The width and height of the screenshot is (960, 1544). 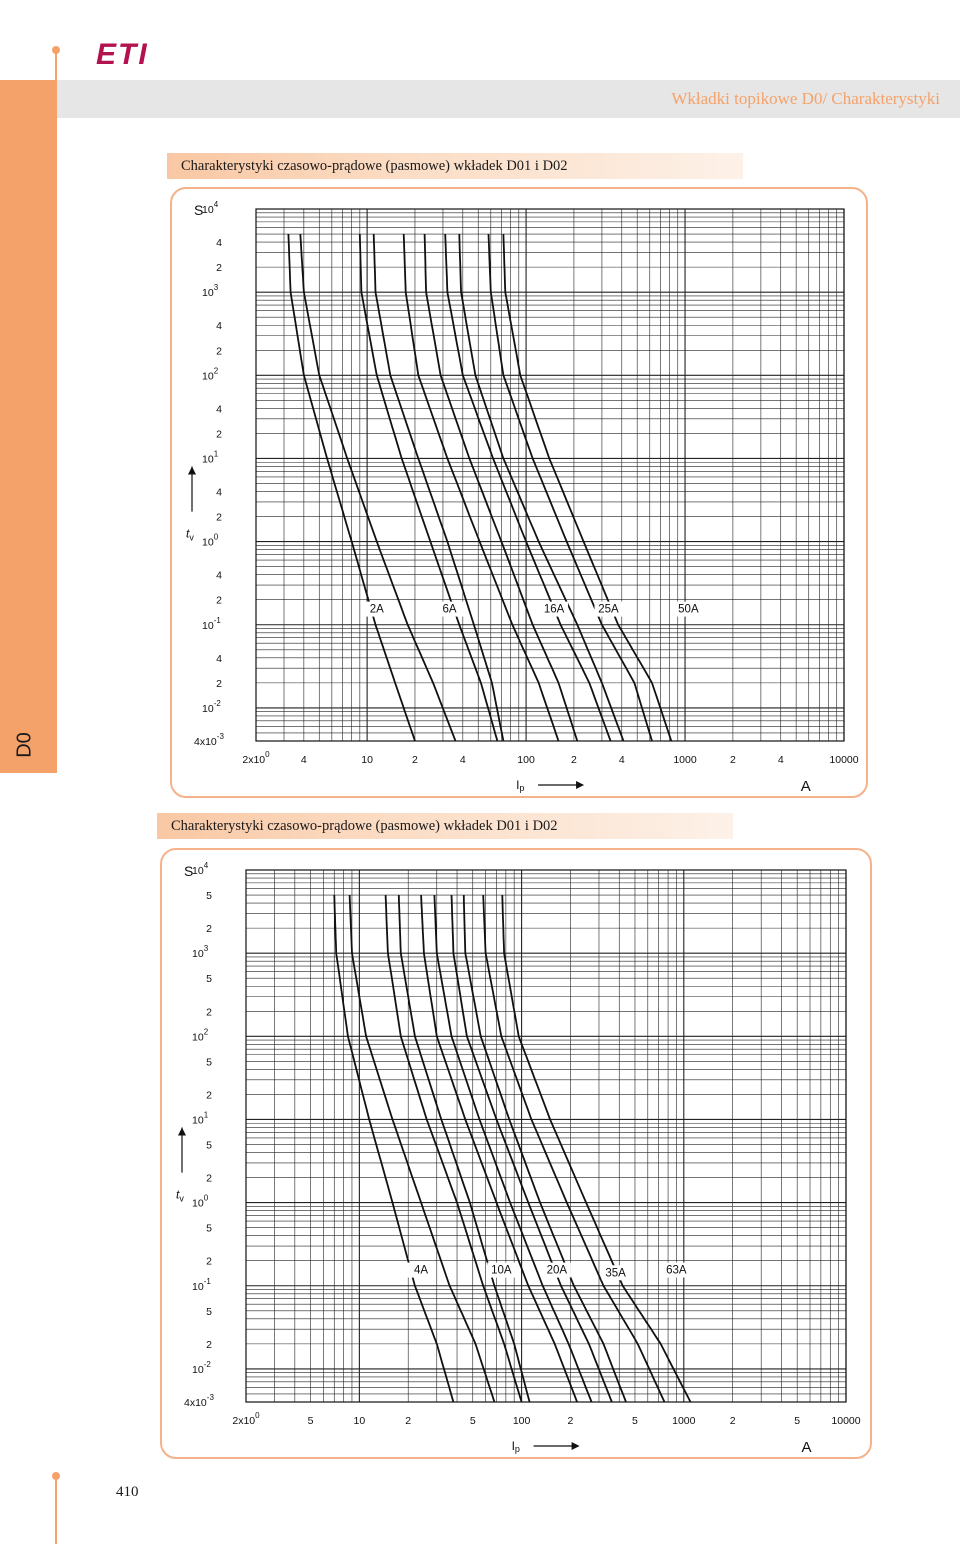 I want to click on rating-label: 20A, so click(x=557, y=1271).